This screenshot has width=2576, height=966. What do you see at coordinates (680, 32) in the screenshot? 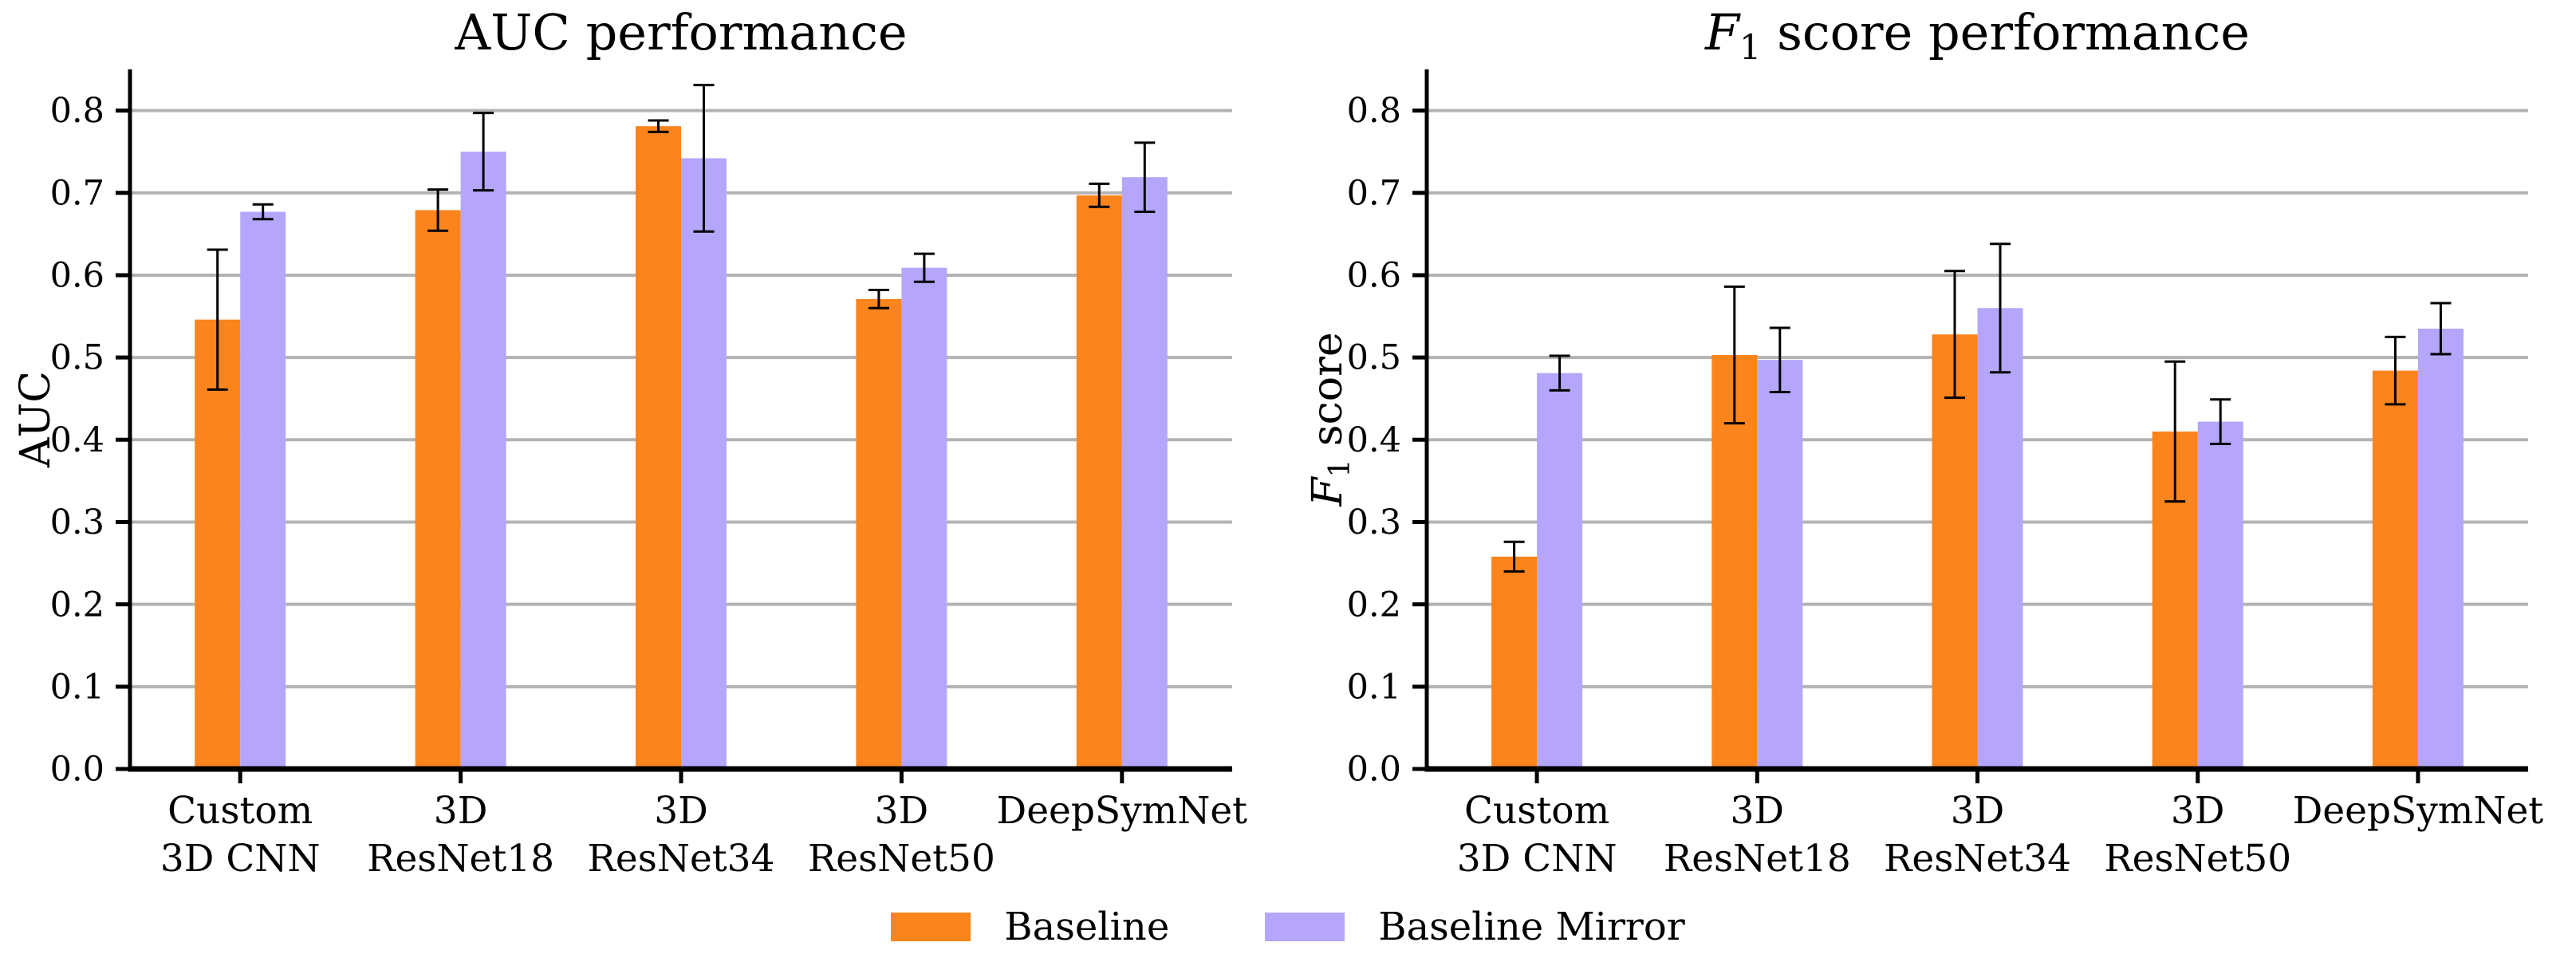
I see `chart-title: AUC performance` at bounding box center [680, 32].